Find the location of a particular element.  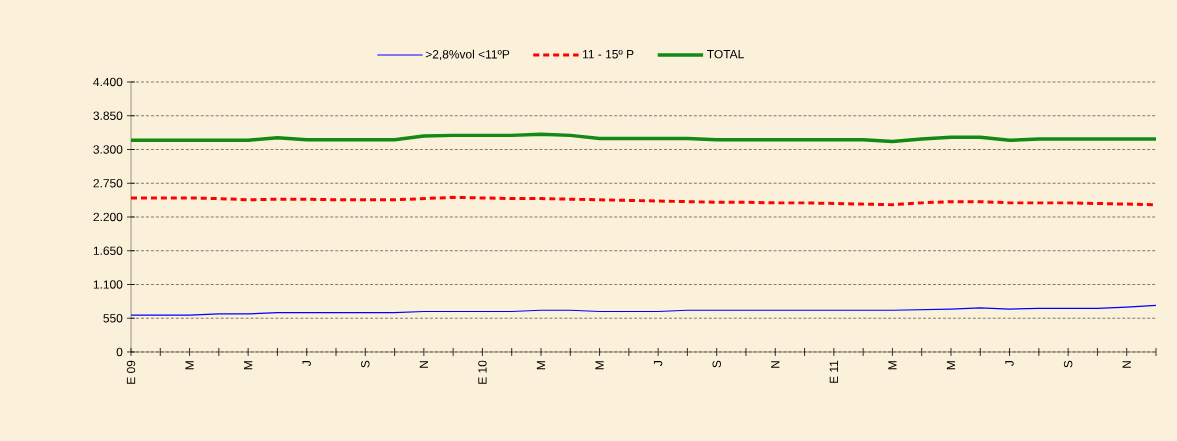

y-tick-label: 550 is located at coordinates (113, 318).